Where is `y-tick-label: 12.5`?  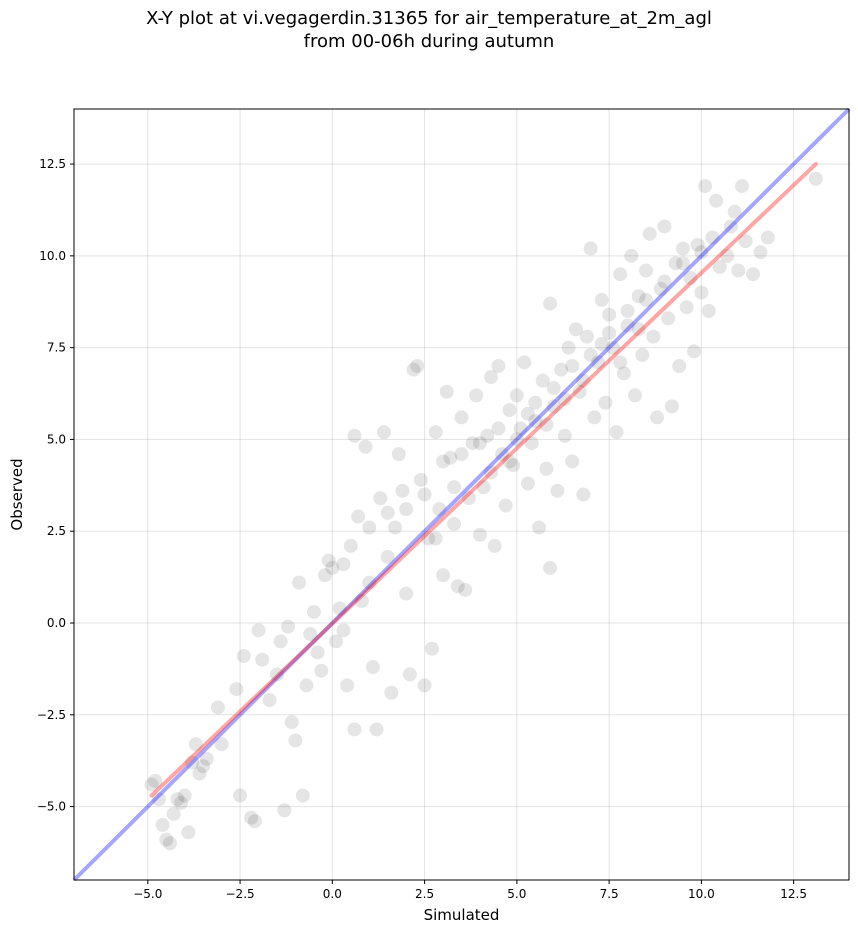
y-tick-label: 12.5 is located at coordinates (52, 164).